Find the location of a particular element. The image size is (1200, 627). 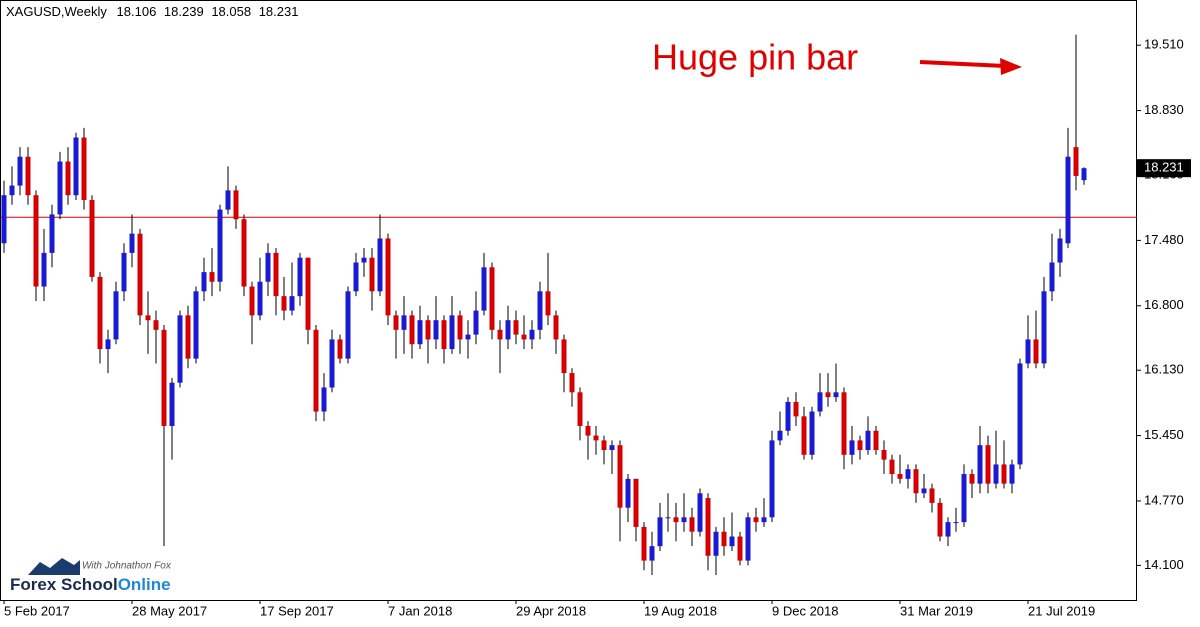

symbol: XAGUSD,Weekly is located at coordinates (56, 11).